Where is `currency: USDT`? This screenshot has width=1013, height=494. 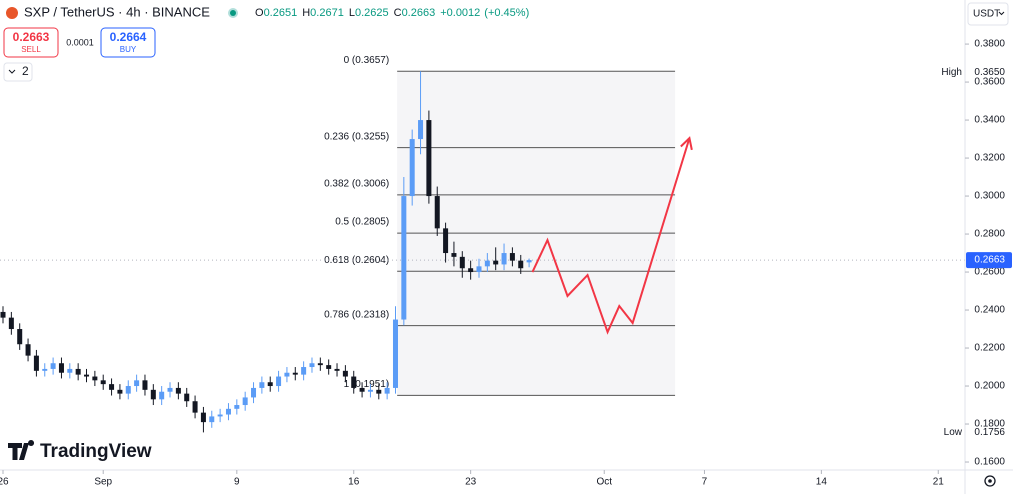
currency: USDT is located at coordinates (986, 14).